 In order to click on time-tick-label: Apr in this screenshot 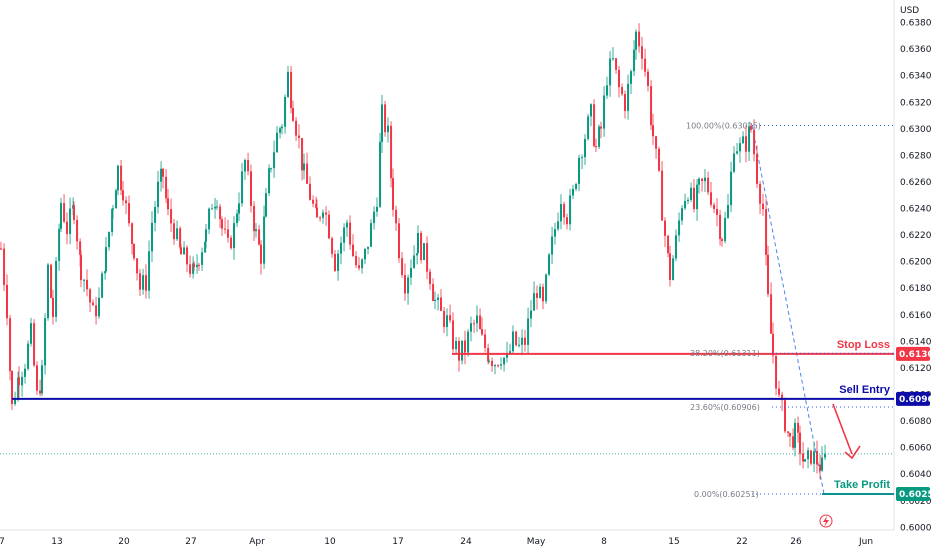, I will do `click(257, 542)`.